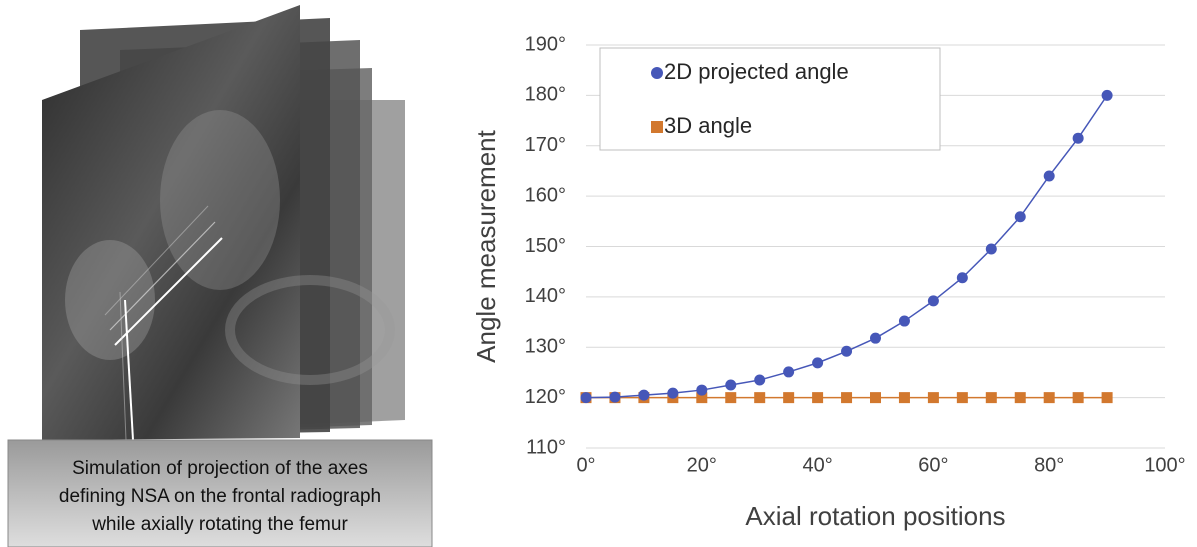  What do you see at coordinates (933, 465) in the screenshot?
I see `x-tick-label: 60°` at bounding box center [933, 465].